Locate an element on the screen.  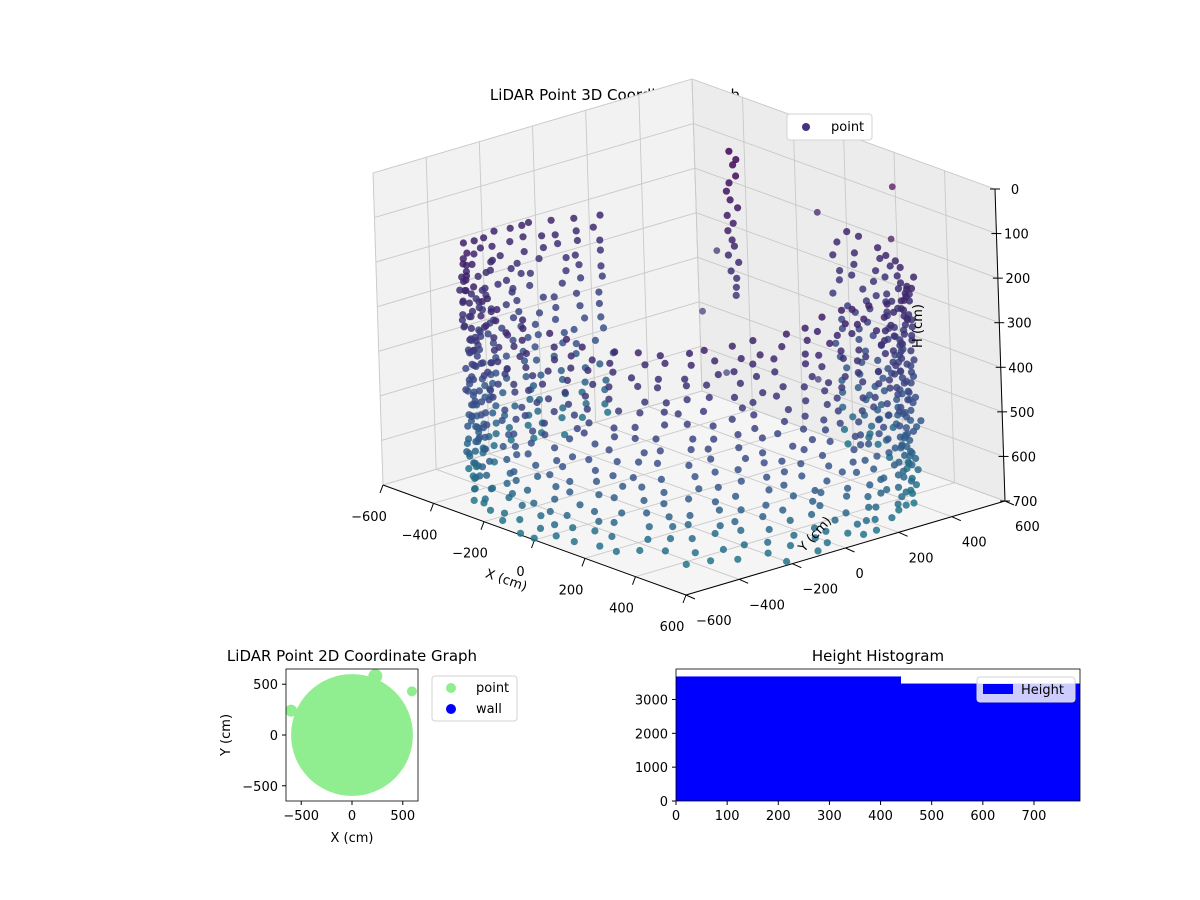
x-tick-label: 600 is located at coordinates (672, 627).